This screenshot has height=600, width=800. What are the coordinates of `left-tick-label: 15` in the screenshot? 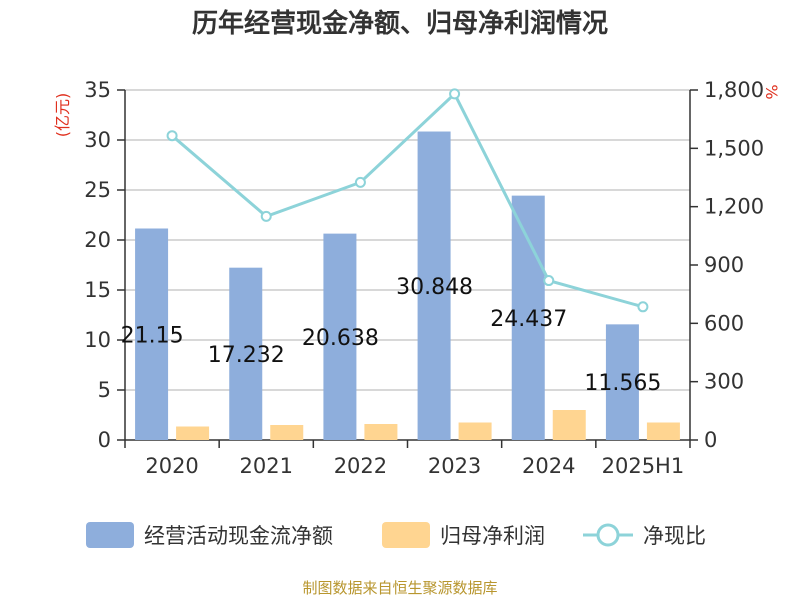 It's located at (97, 290).